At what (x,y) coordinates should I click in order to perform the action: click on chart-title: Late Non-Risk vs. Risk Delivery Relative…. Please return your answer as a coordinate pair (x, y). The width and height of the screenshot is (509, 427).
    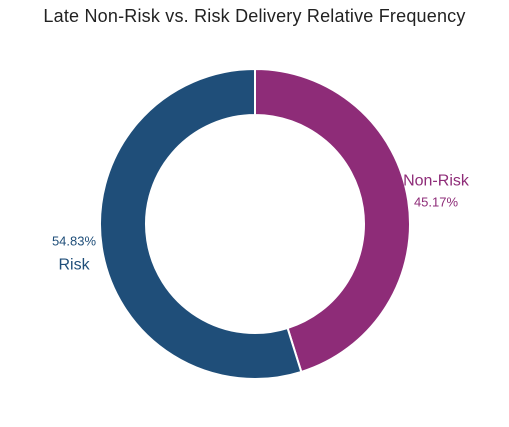
    Looking at the image, I should click on (254, 16).